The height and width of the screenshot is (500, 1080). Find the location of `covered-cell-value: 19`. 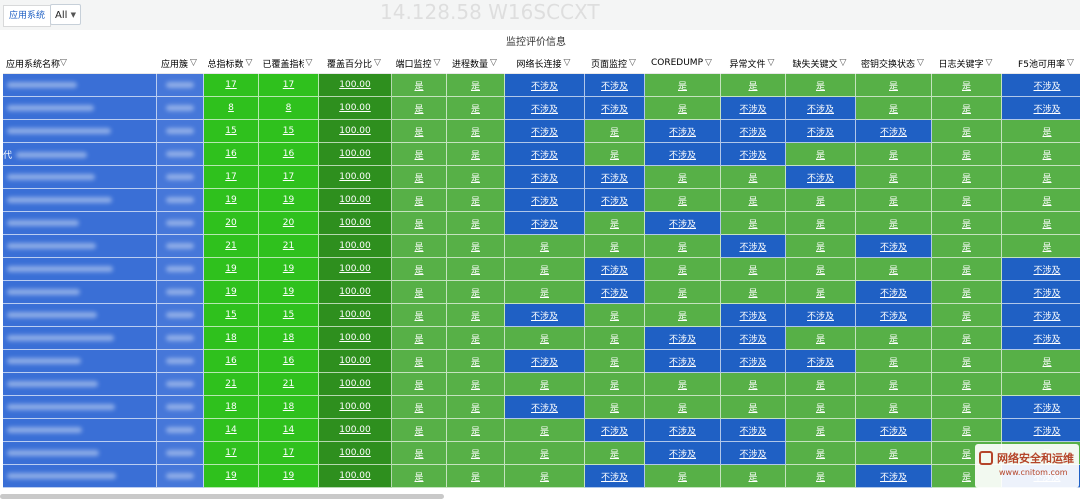

covered-cell-value: 19 is located at coordinates (288, 200).